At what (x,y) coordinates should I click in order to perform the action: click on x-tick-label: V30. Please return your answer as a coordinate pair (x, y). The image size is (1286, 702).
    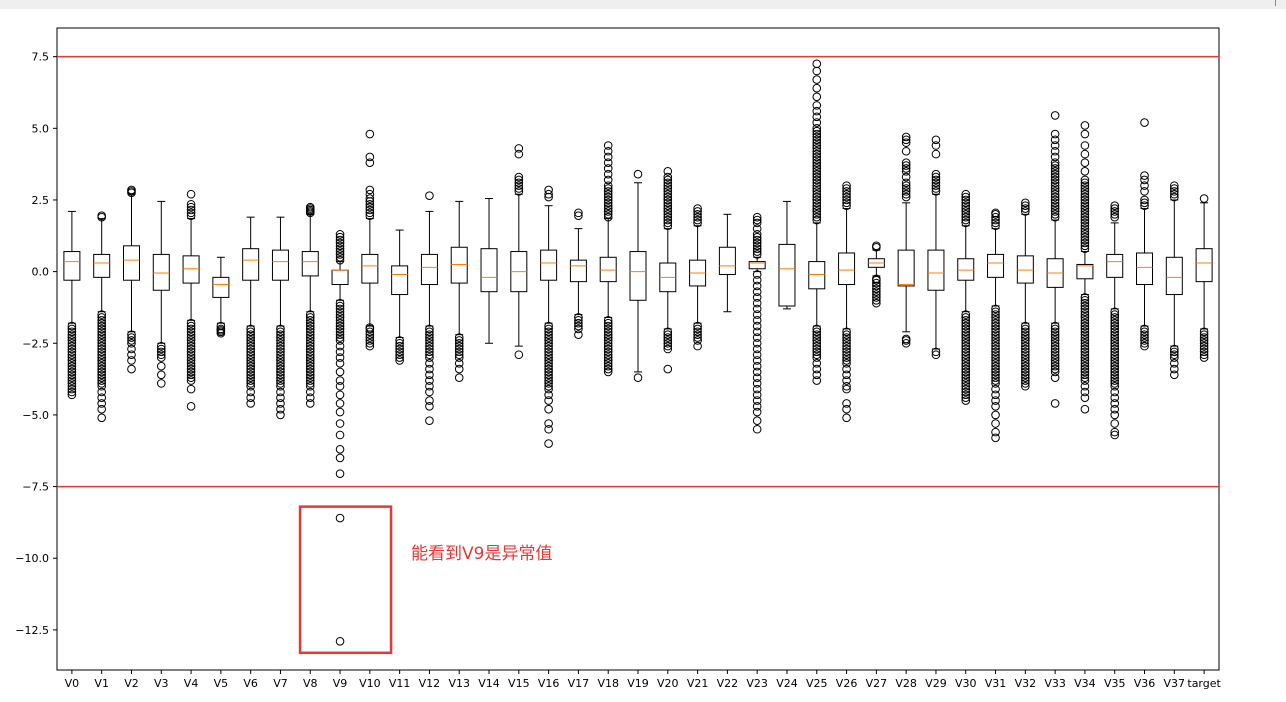
    Looking at the image, I should click on (966, 683).